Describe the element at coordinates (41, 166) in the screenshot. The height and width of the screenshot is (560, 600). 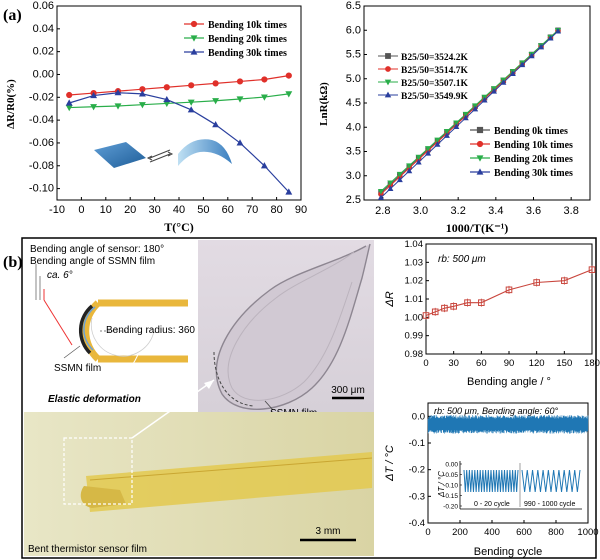
I see `y-tick-label: -0.08` at that location.